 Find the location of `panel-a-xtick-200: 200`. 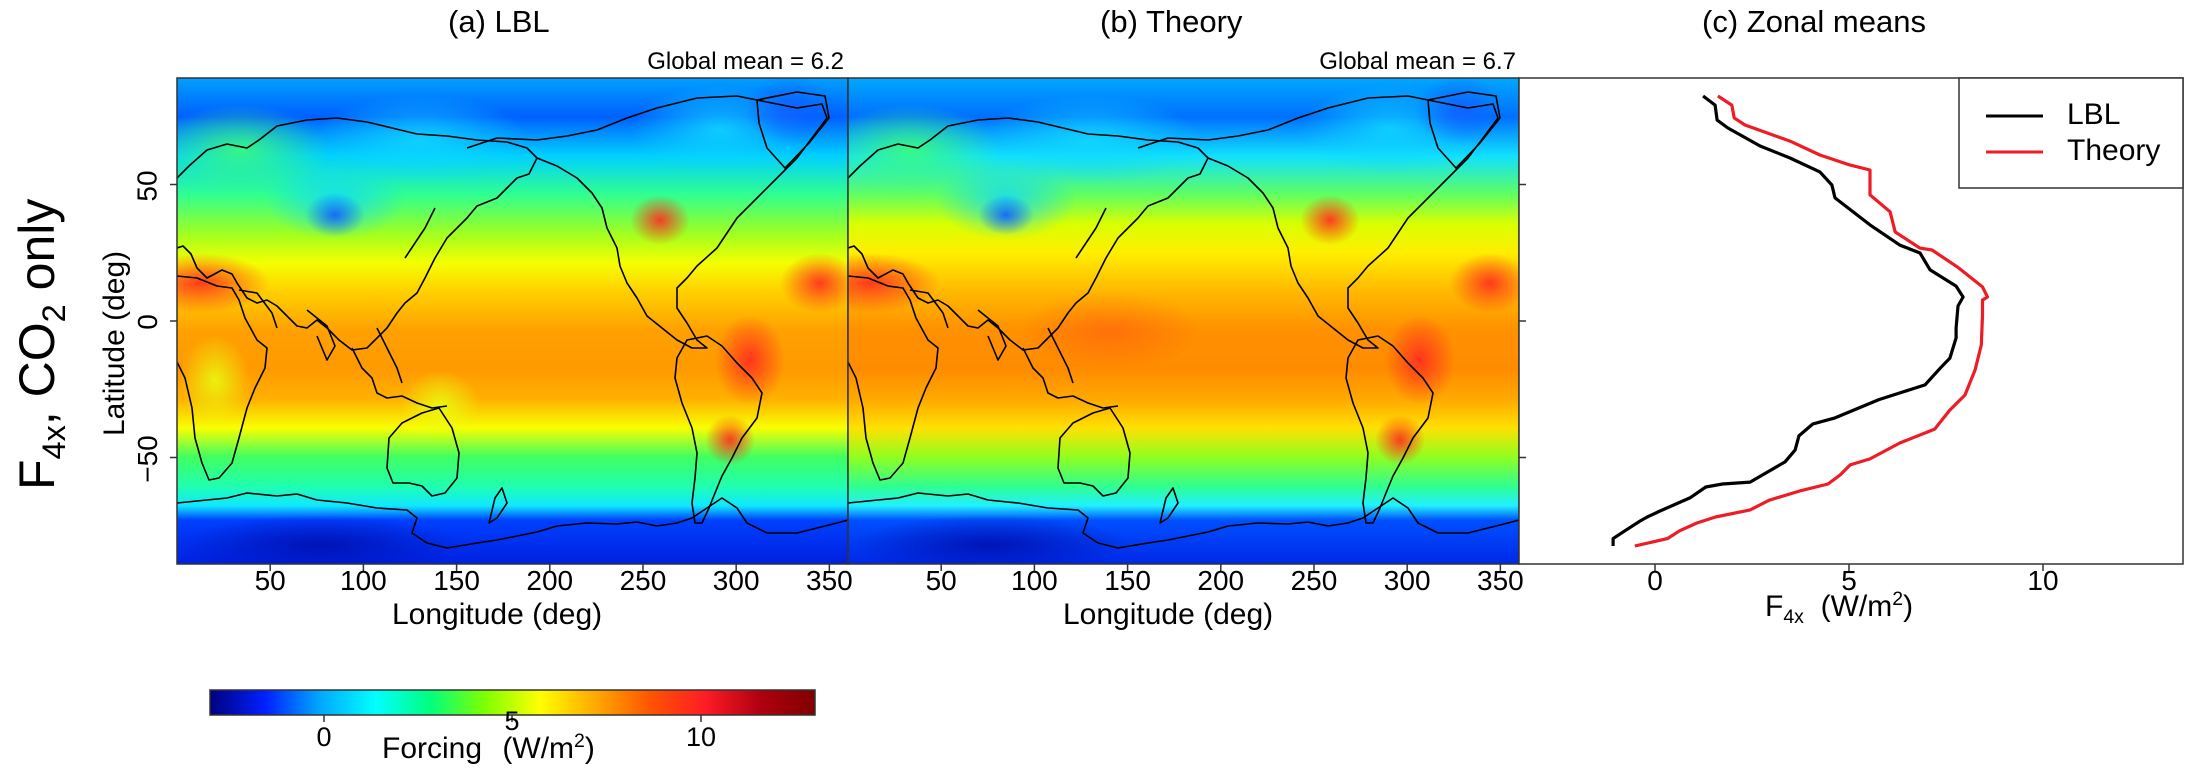

panel-a-xtick-200: 200 is located at coordinates (550, 580).